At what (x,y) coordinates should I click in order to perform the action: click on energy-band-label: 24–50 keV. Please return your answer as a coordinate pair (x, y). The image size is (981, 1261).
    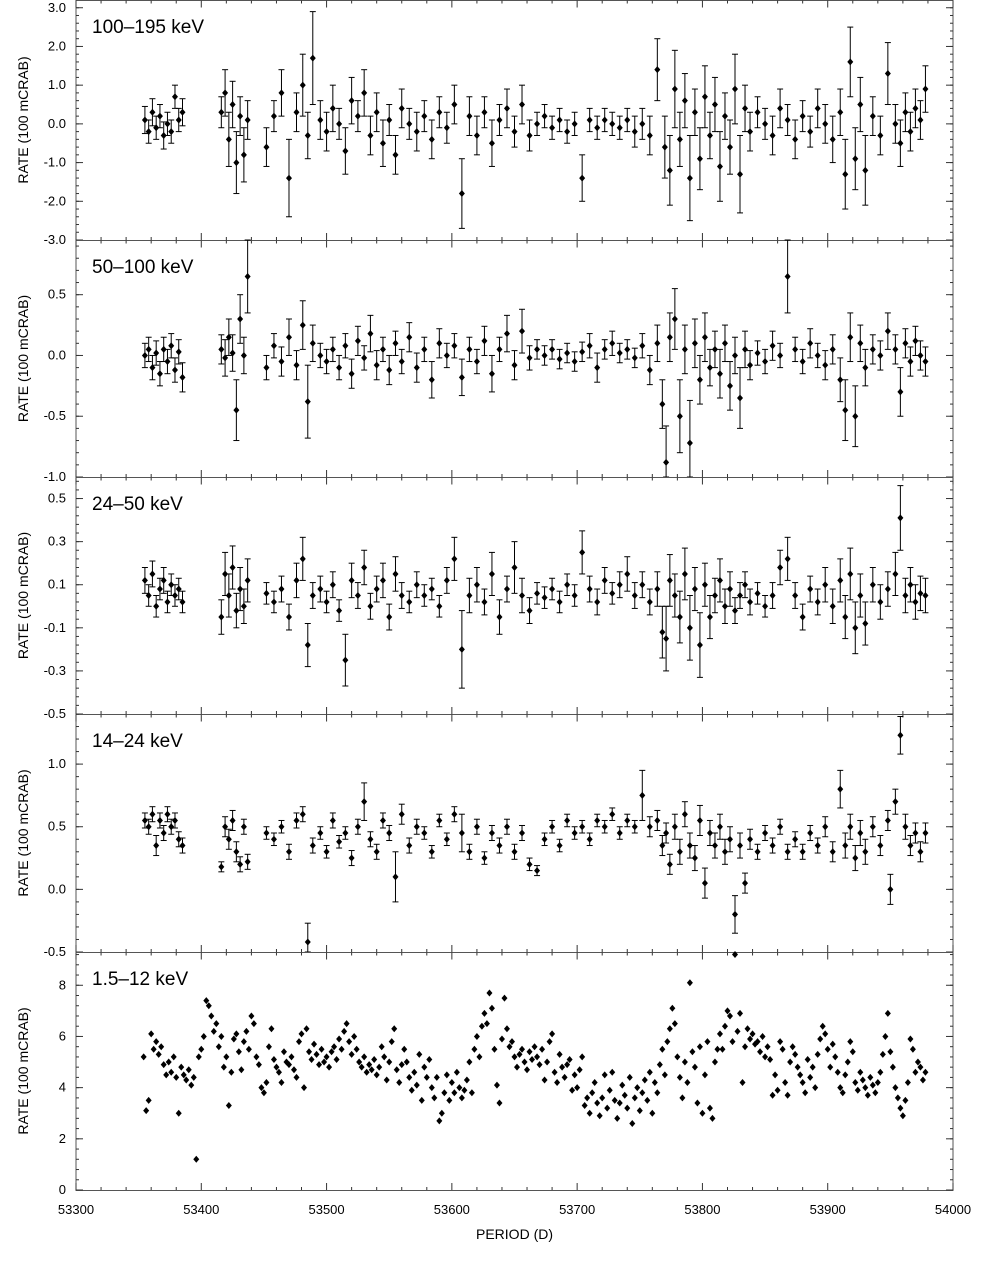
    Looking at the image, I should click on (137, 504).